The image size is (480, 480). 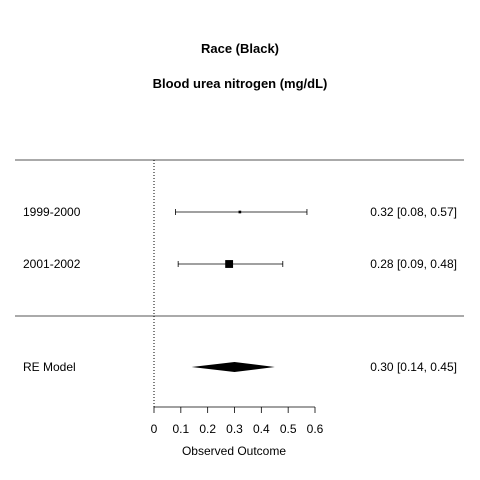 I want to click on chart-subtitle: Blood urea nitrogen (mg/dL), so click(x=240, y=83).